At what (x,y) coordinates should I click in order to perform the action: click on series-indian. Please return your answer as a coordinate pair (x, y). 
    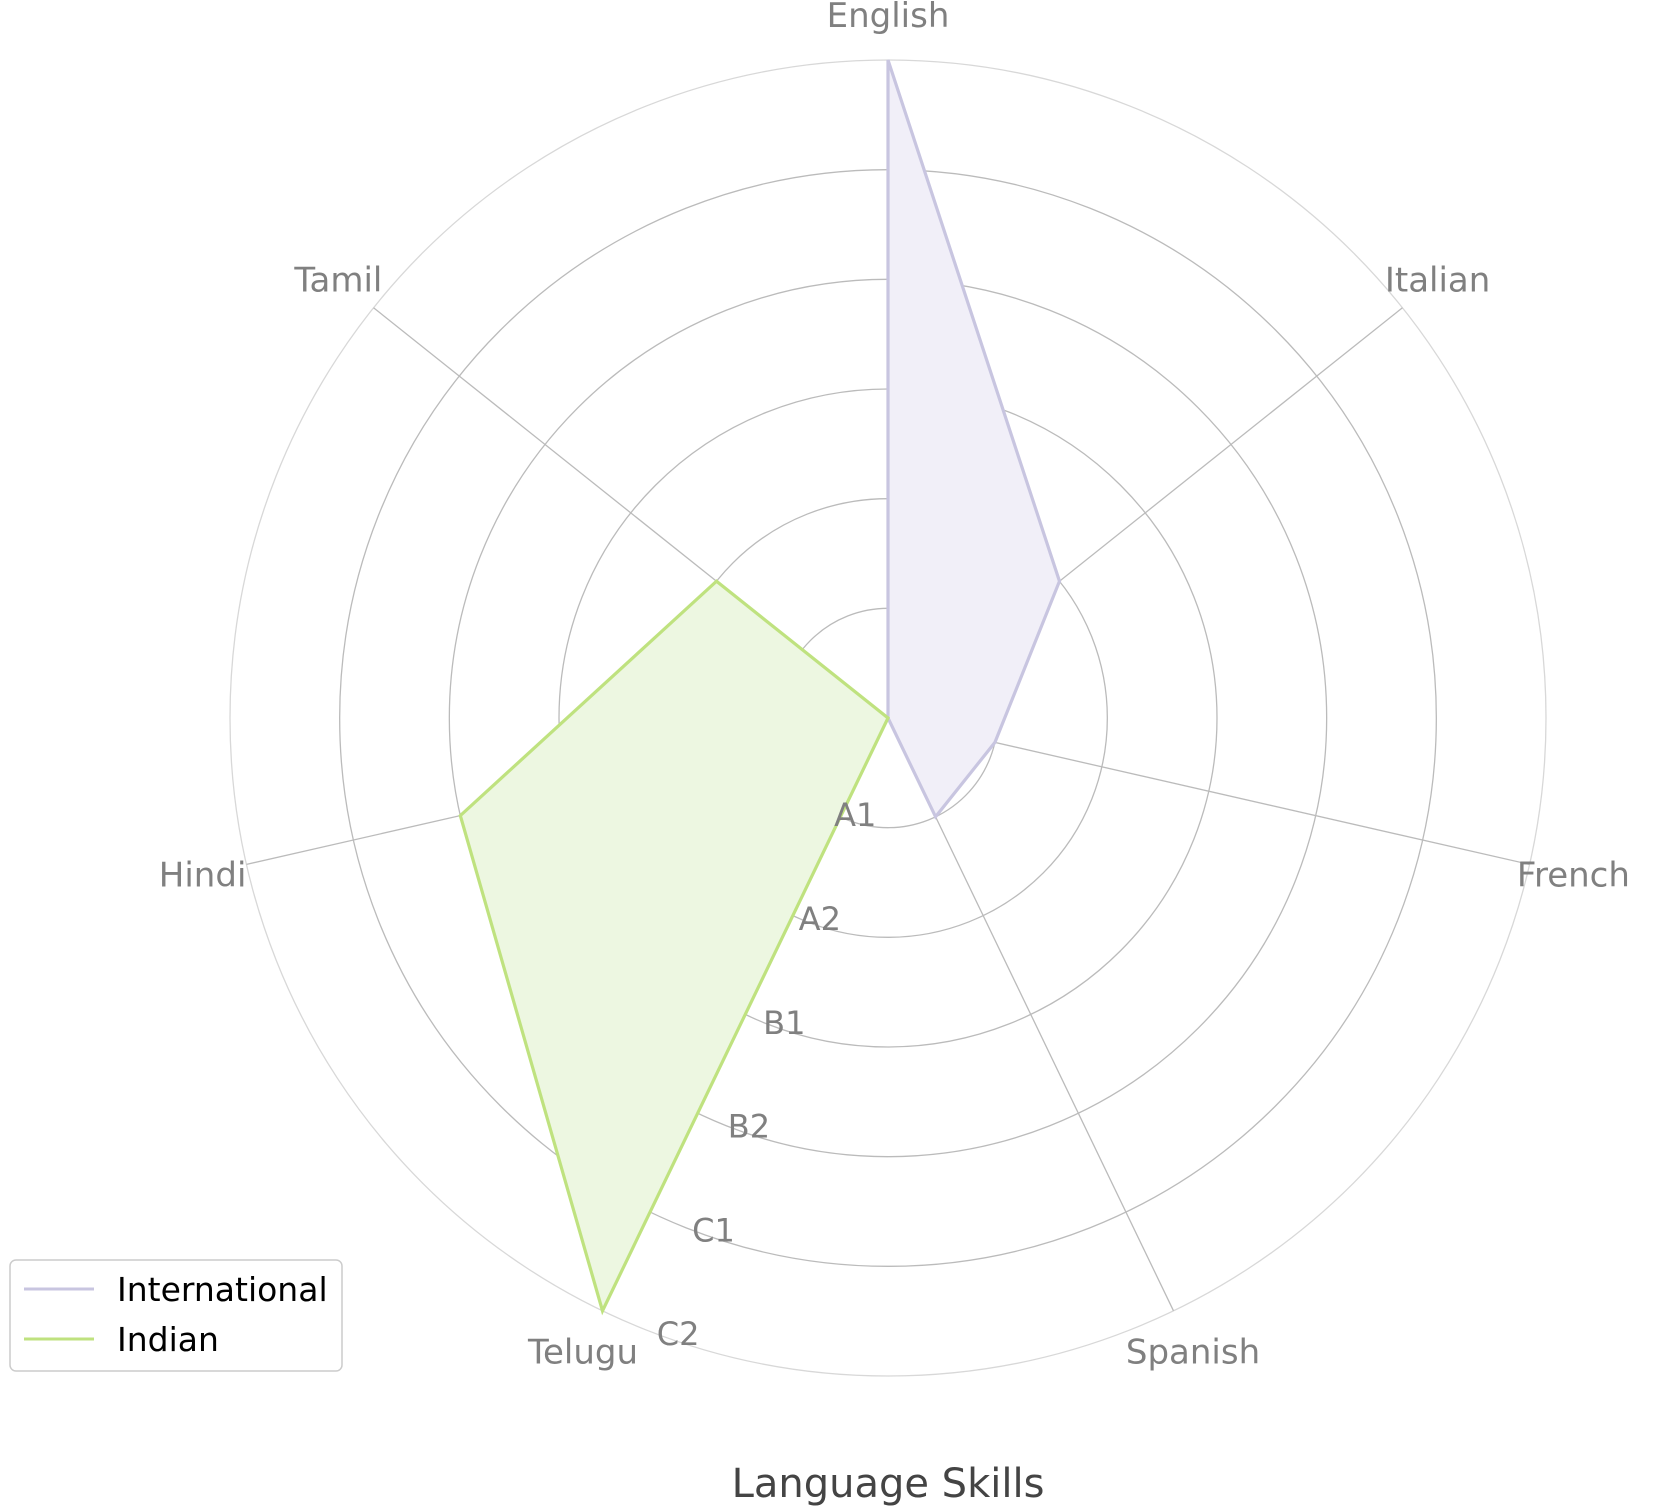
    Looking at the image, I should click on (674, 947).